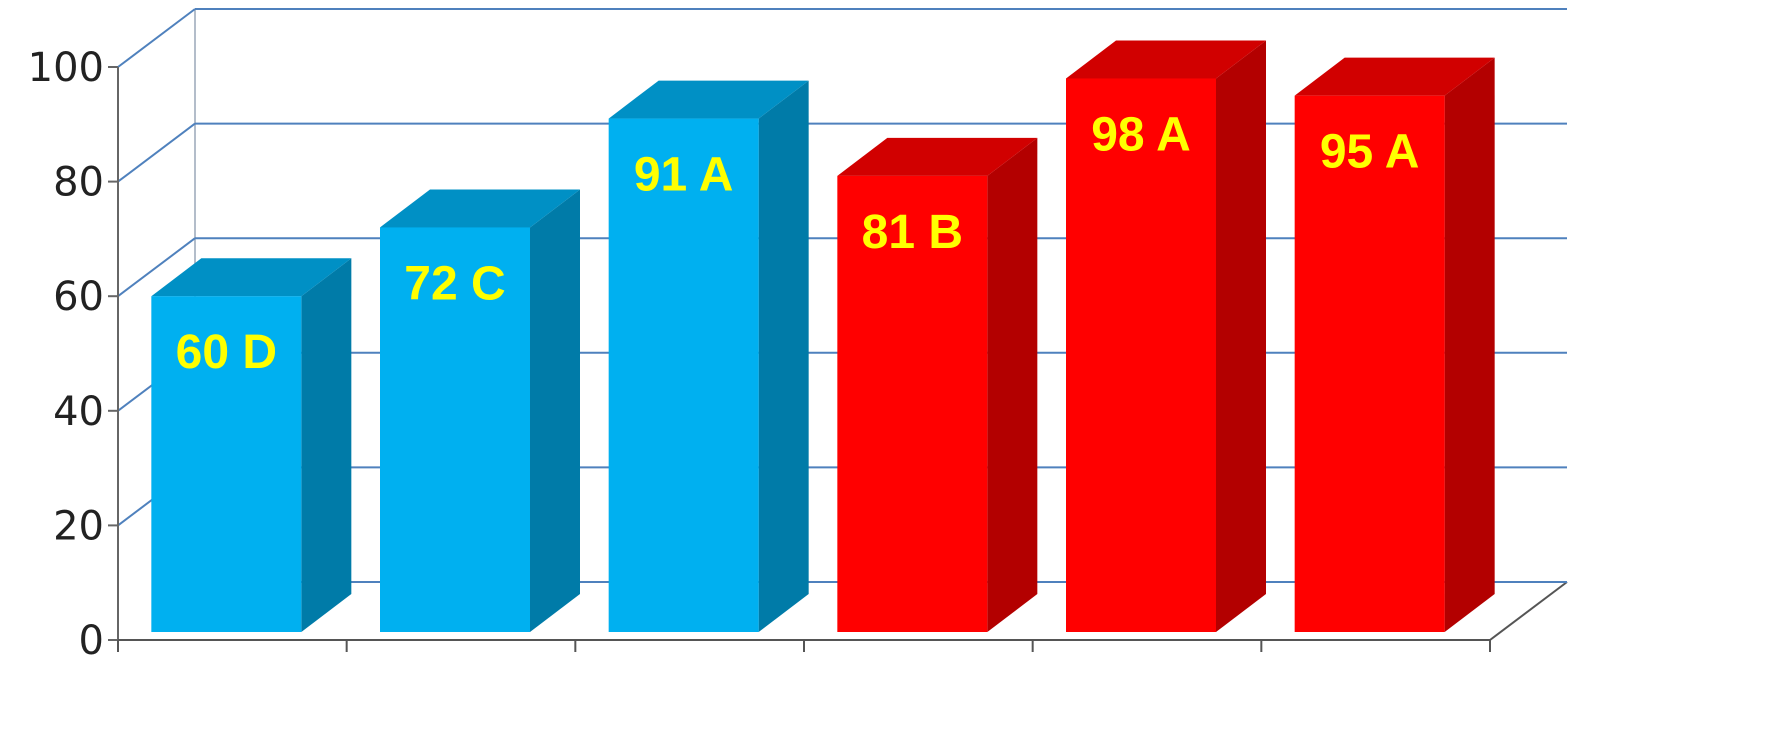 This screenshot has height=742, width=1769. Describe the element at coordinates (66, 68) in the screenshot. I see `y-tick-label-100: 100` at that location.